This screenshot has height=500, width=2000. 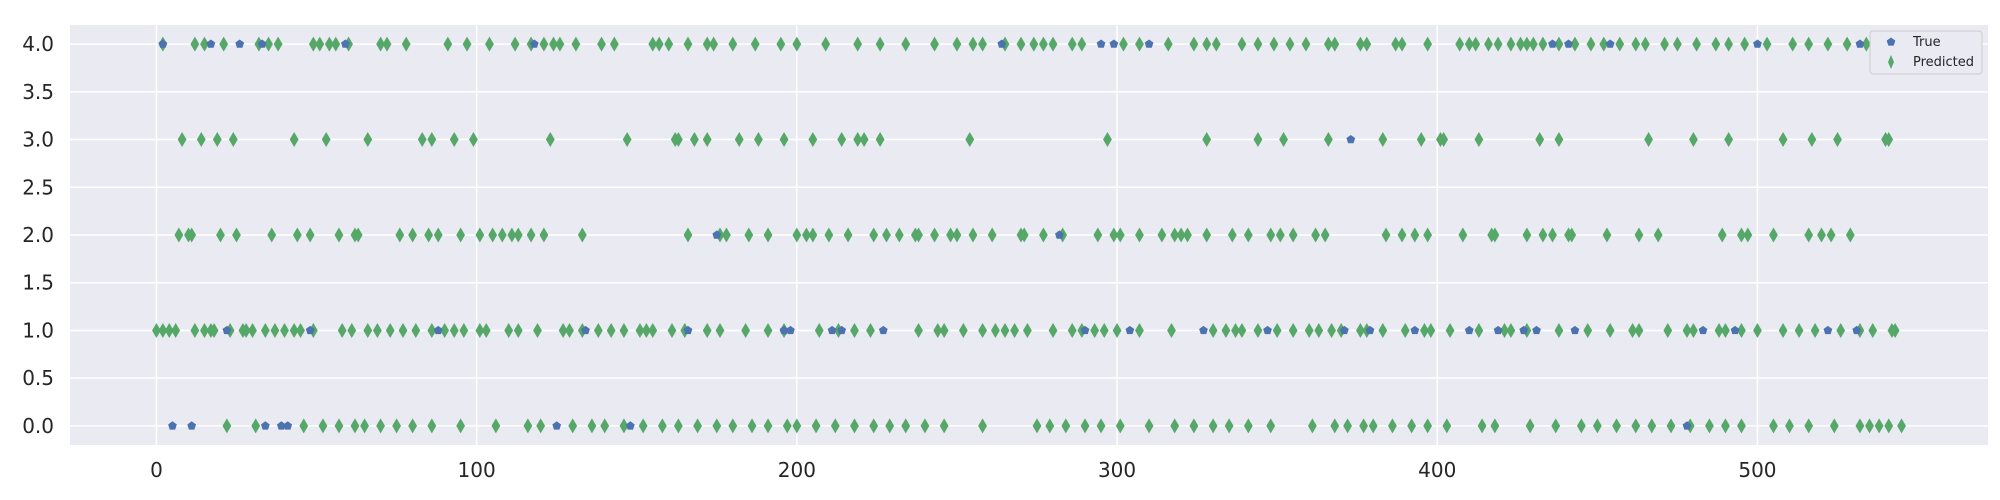 What do you see at coordinates (38, 330) in the screenshot?
I see `y-tick-label: 1.0` at bounding box center [38, 330].